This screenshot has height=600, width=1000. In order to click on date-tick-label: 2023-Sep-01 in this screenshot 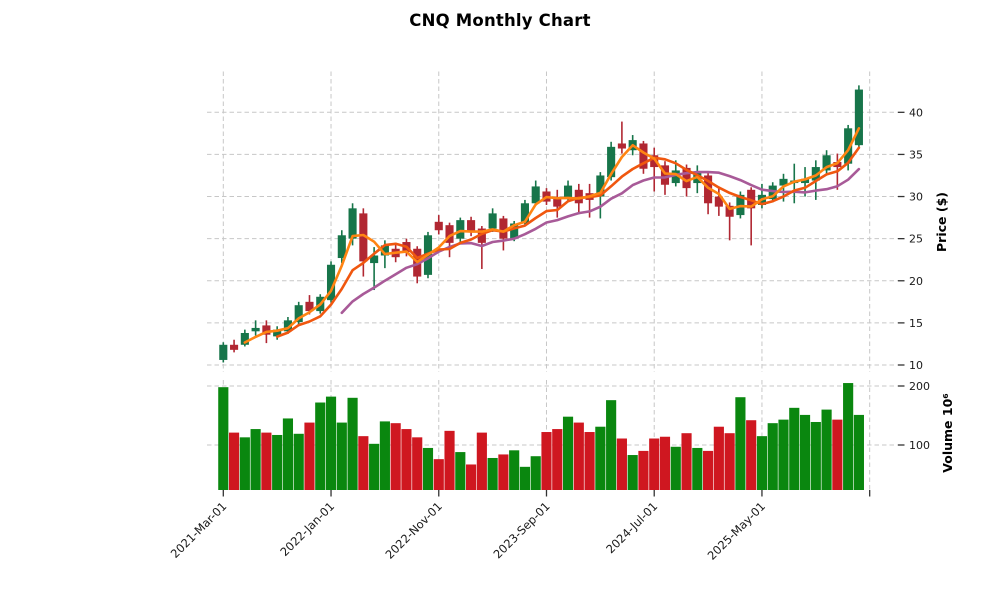, I will do `click(521, 530)`.